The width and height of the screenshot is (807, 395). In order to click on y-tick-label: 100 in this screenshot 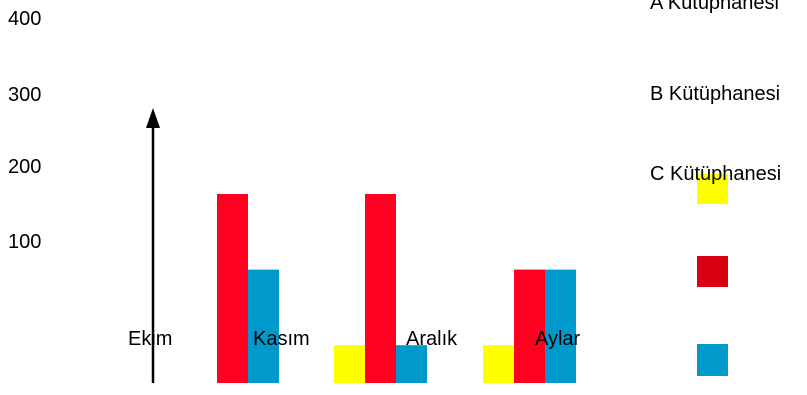, I will do `click(24, 242)`.